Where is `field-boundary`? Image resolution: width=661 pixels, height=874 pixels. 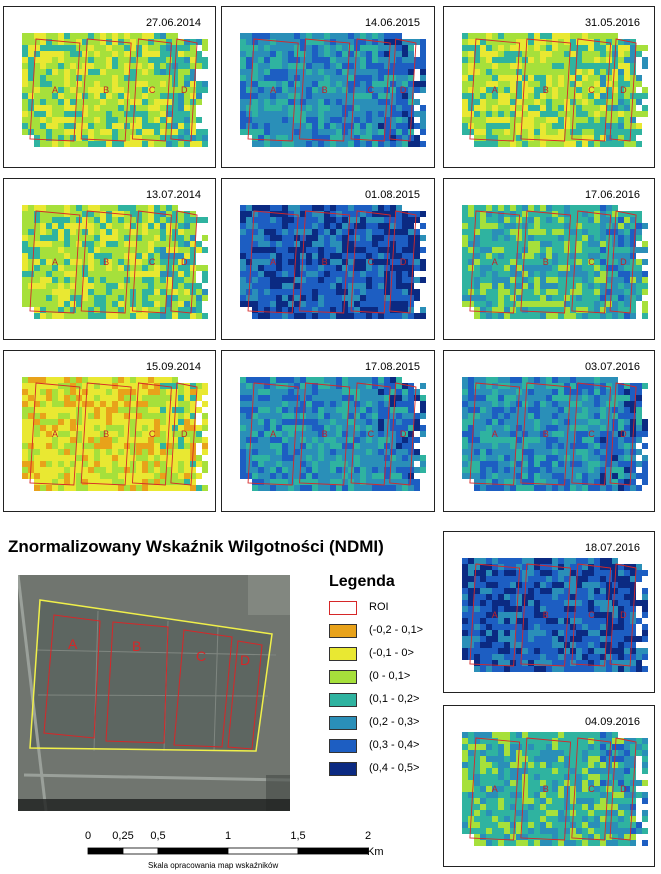 field-boundary is located at coordinates (151, 675).